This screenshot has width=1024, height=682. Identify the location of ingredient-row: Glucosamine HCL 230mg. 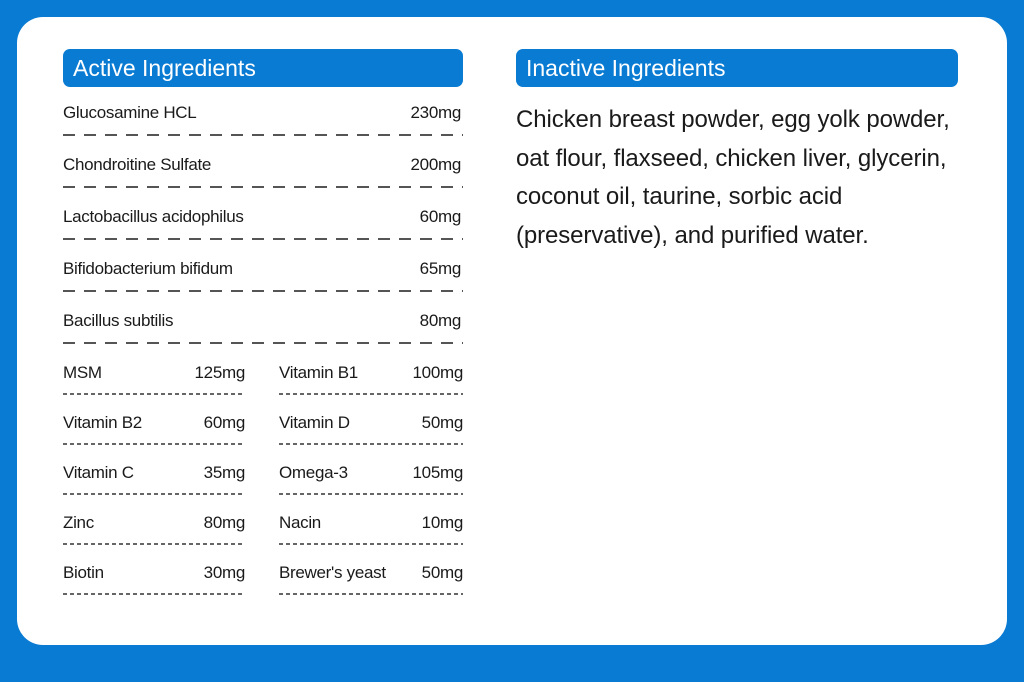
(263, 123).